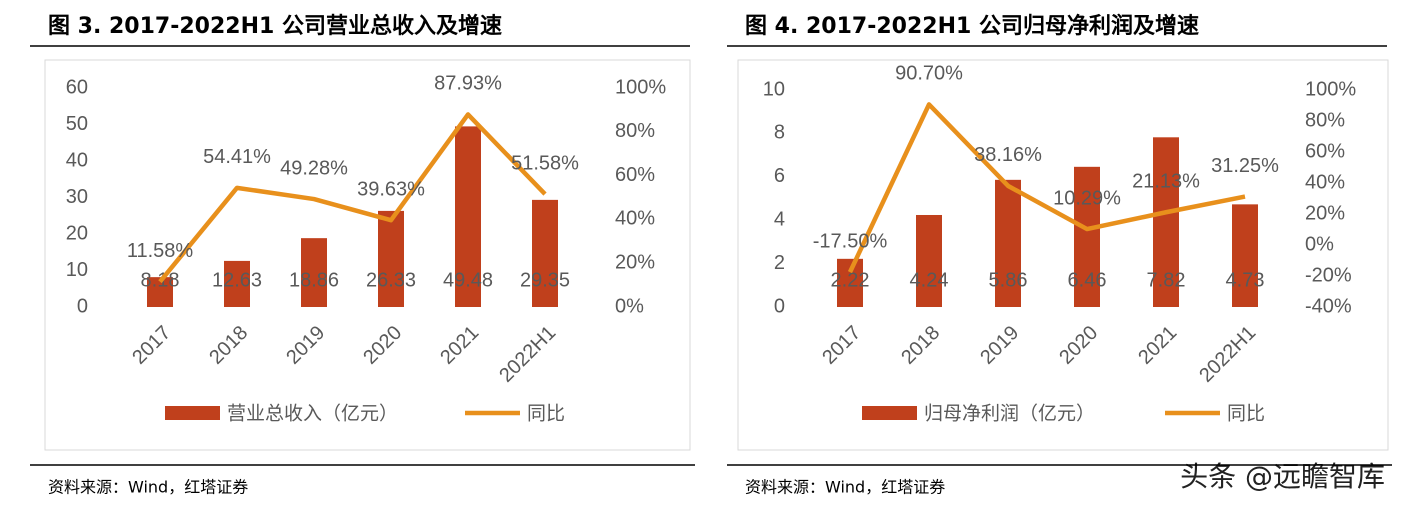 Image resolution: width=1403 pixels, height=509 pixels. I want to click on legend-label: 营业总收入（亿元）, so click(312, 414).